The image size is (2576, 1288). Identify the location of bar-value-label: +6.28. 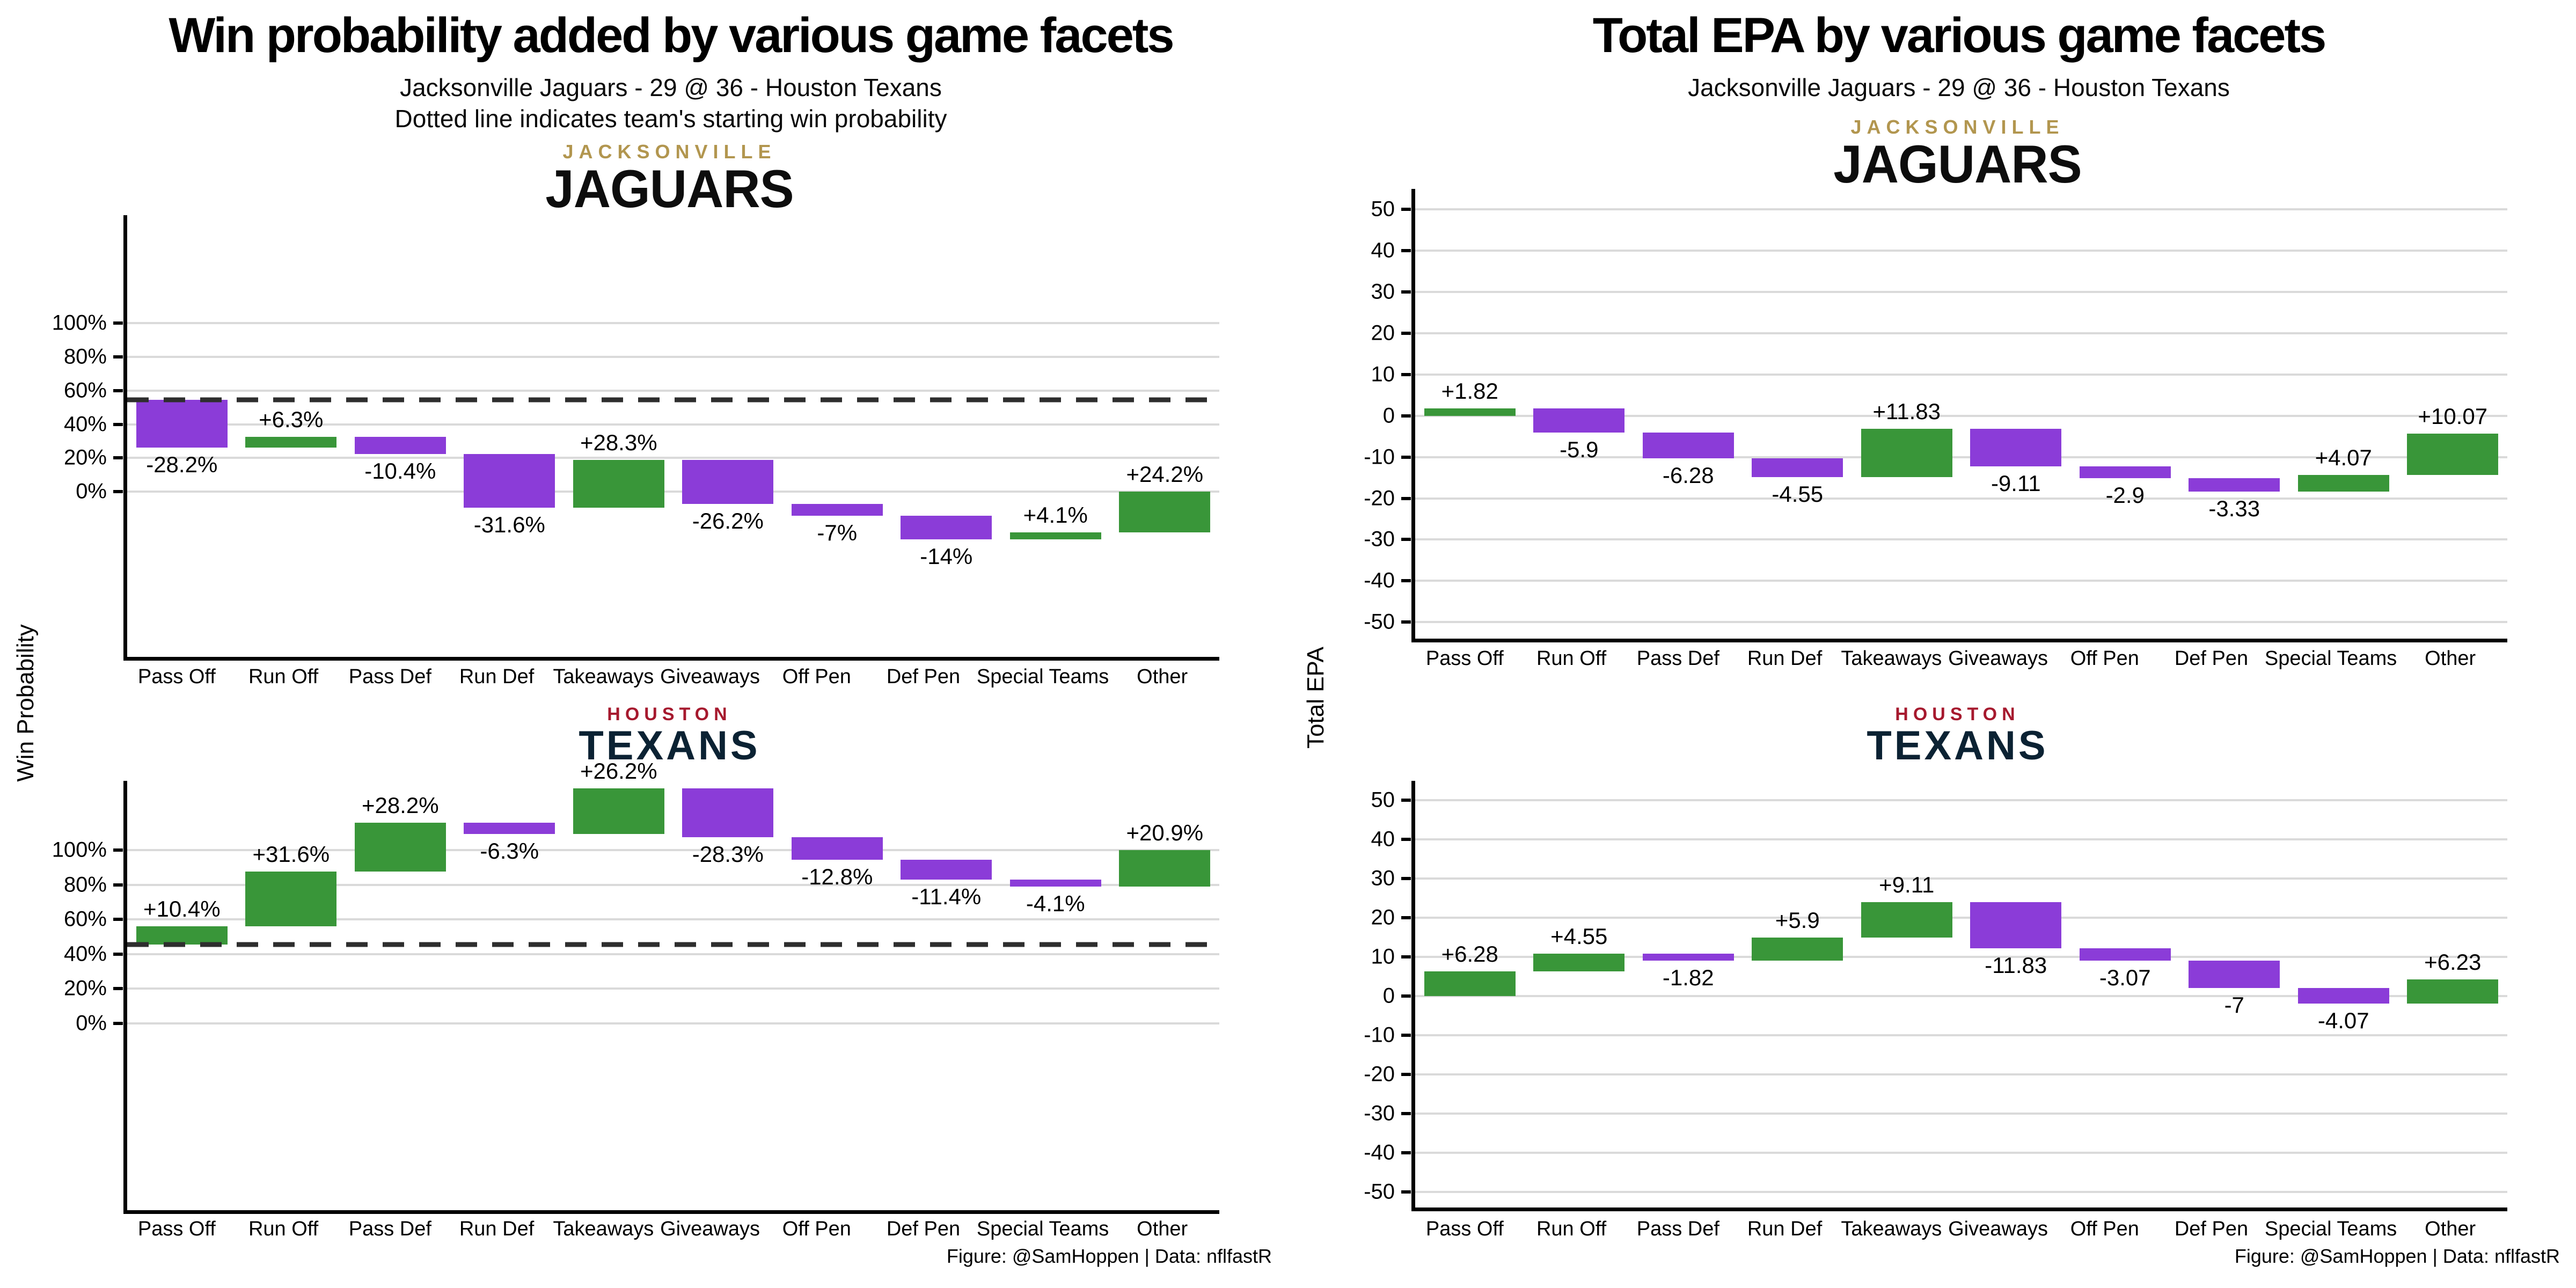
(1469, 954).